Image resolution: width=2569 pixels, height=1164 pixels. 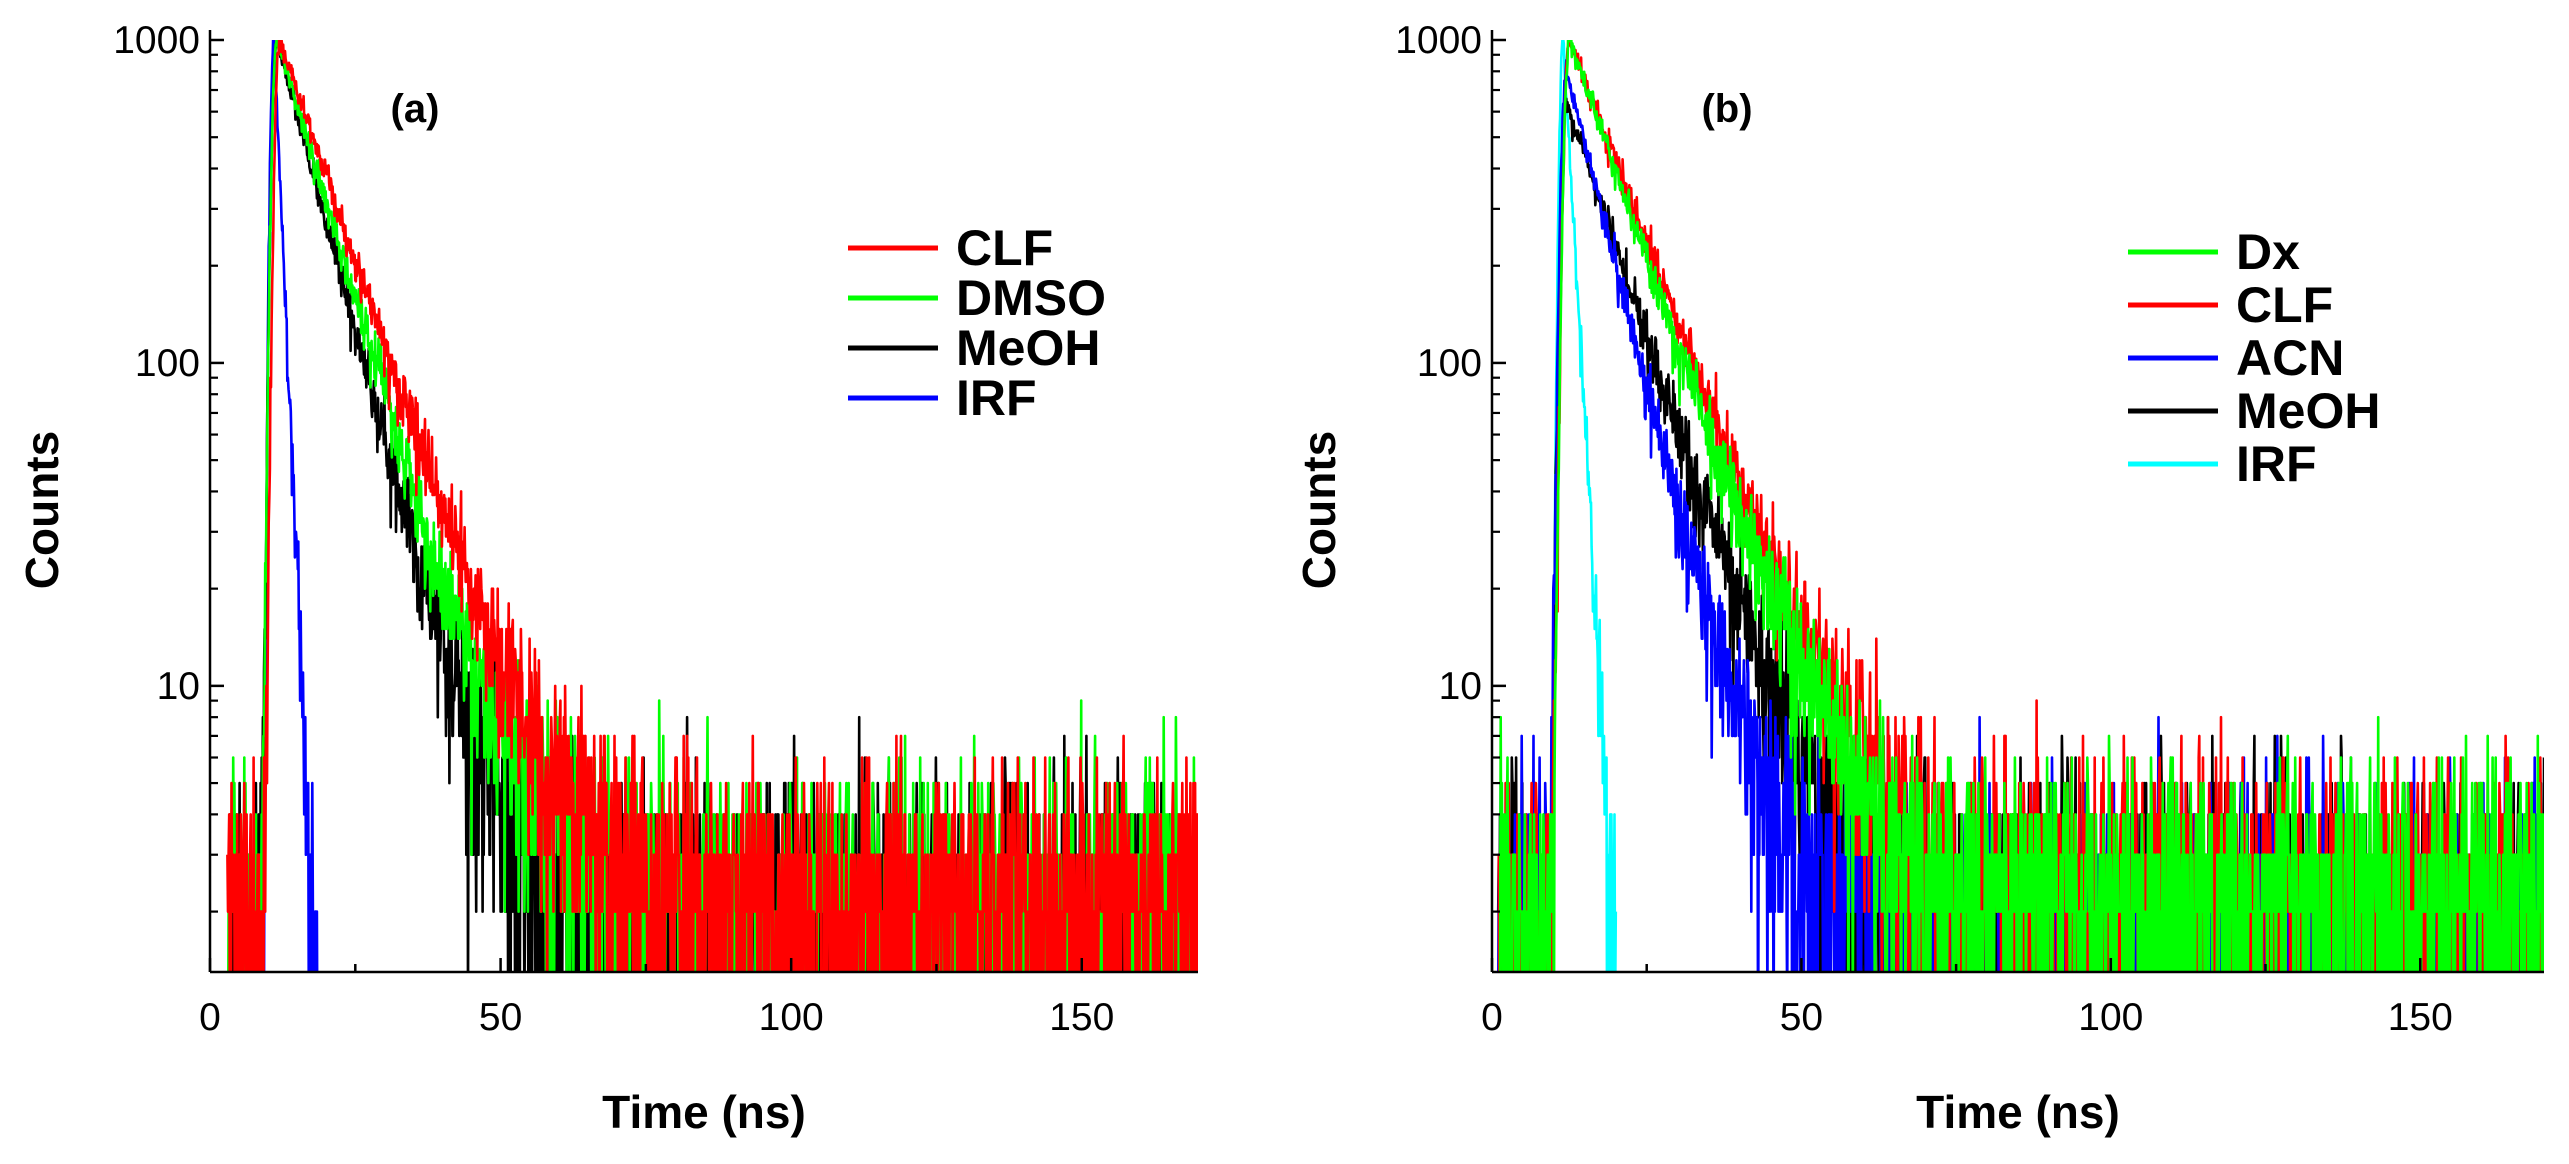 What do you see at coordinates (791, 1017) in the screenshot?
I see `panel-a-x-tick-label: 100` at bounding box center [791, 1017].